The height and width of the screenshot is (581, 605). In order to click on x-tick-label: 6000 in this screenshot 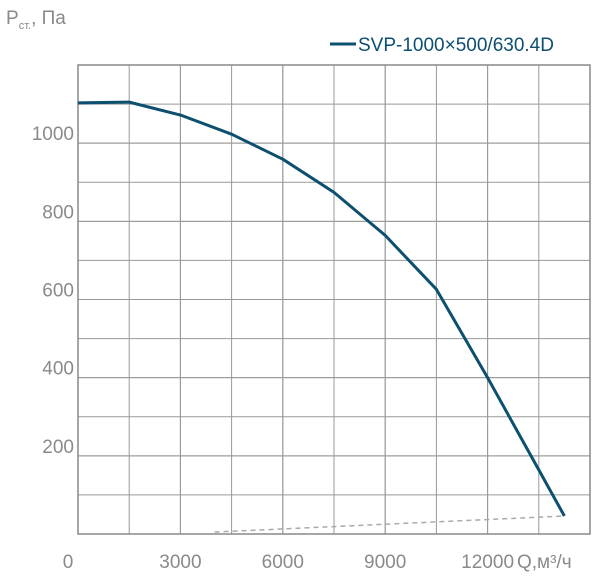, I will do `click(283, 562)`.